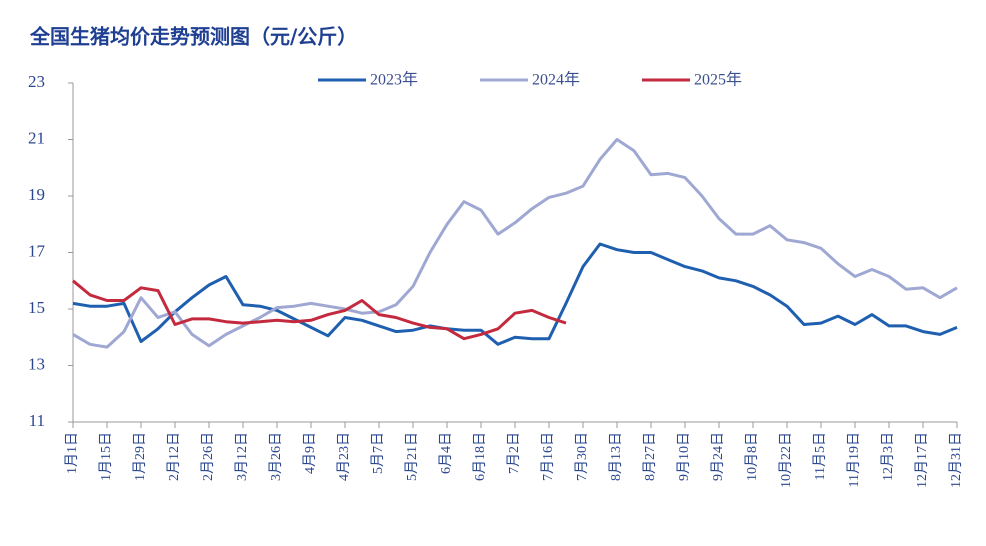 The image size is (986, 546). What do you see at coordinates (36, 137) in the screenshot?
I see `y-tick-label: 21` at bounding box center [36, 137].